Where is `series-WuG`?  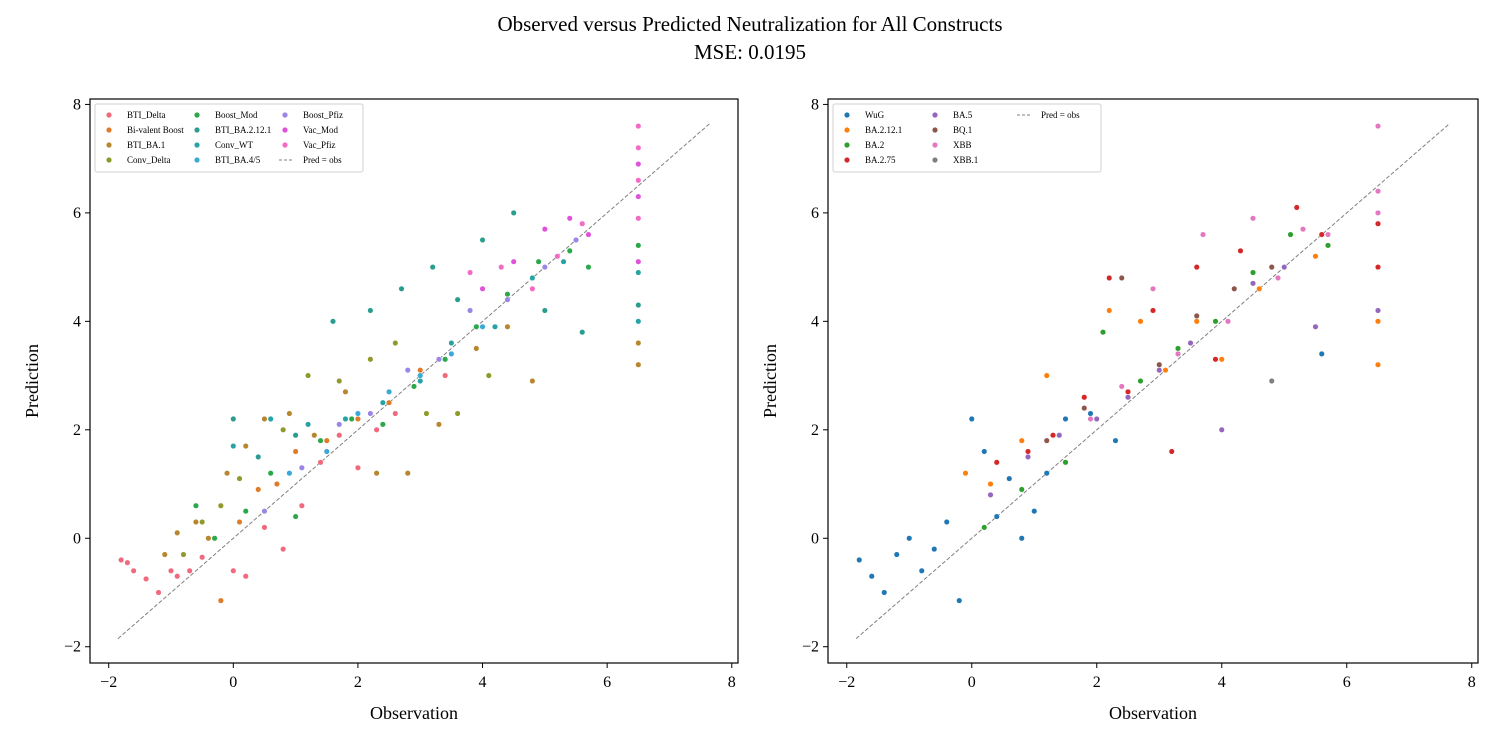 series-WuG is located at coordinates (1090, 477).